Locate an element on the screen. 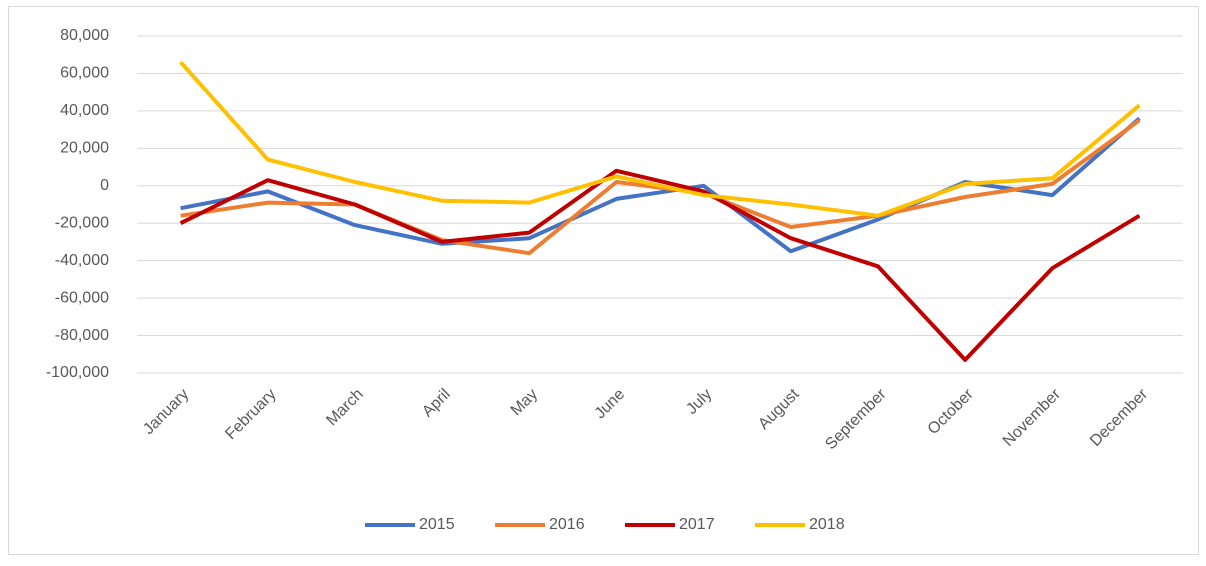 This screenshot has height=566, width=1206. y-tick-label: 80,000 is located at coordinates (84, 35).